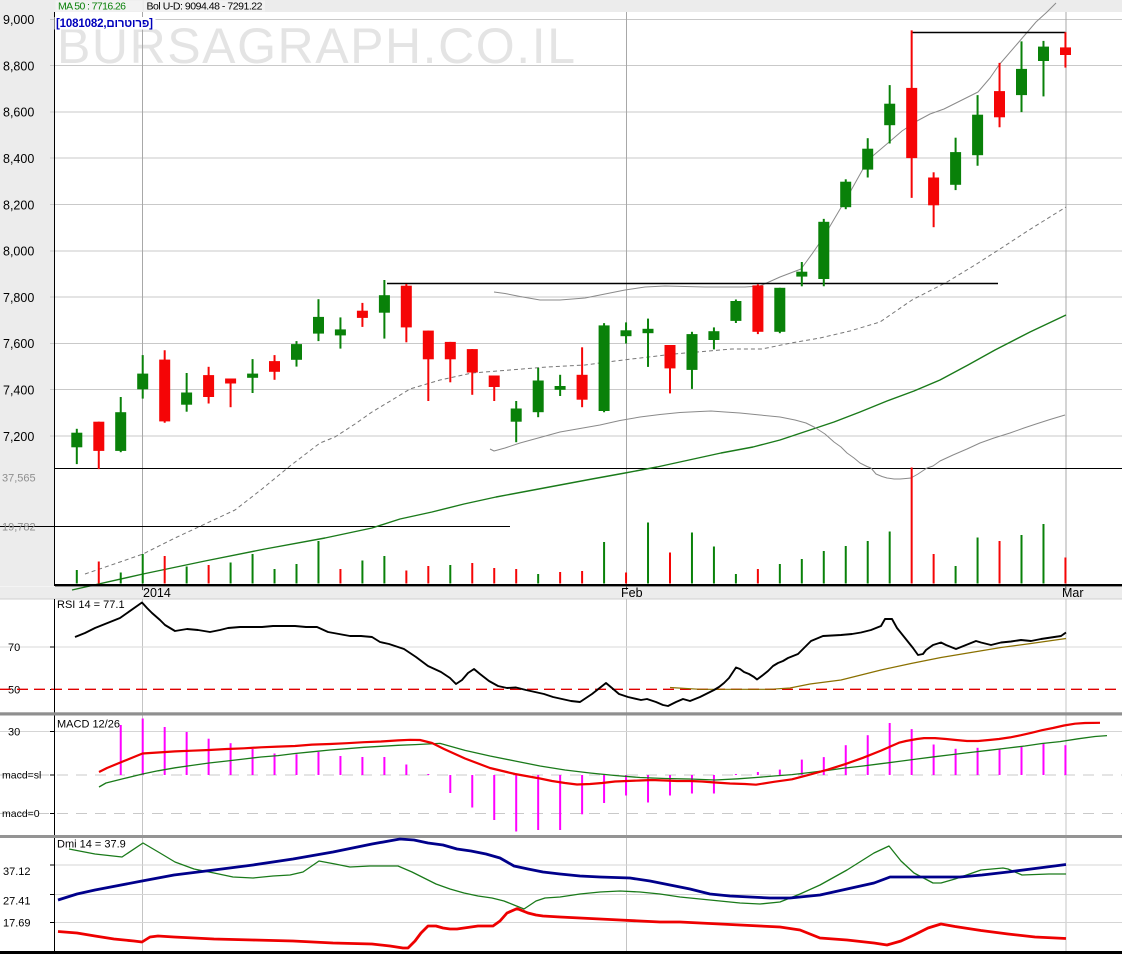  I want to click on svg-text: 7,200, so click(18, 437).